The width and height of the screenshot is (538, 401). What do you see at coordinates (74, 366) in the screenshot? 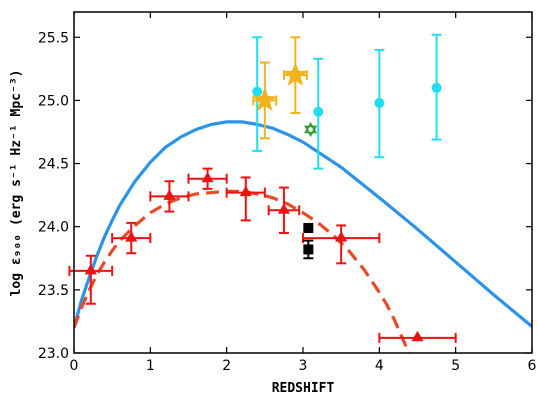
I see `x-tick-label: 0` at bounding box center [74, 366].